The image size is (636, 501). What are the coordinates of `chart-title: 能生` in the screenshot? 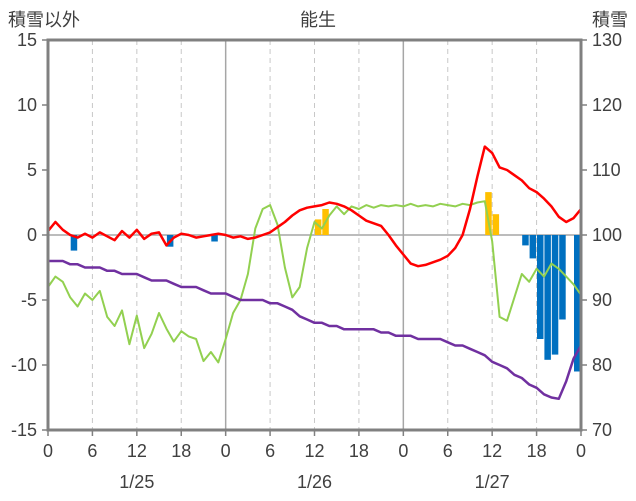 It's located at (318, 20).